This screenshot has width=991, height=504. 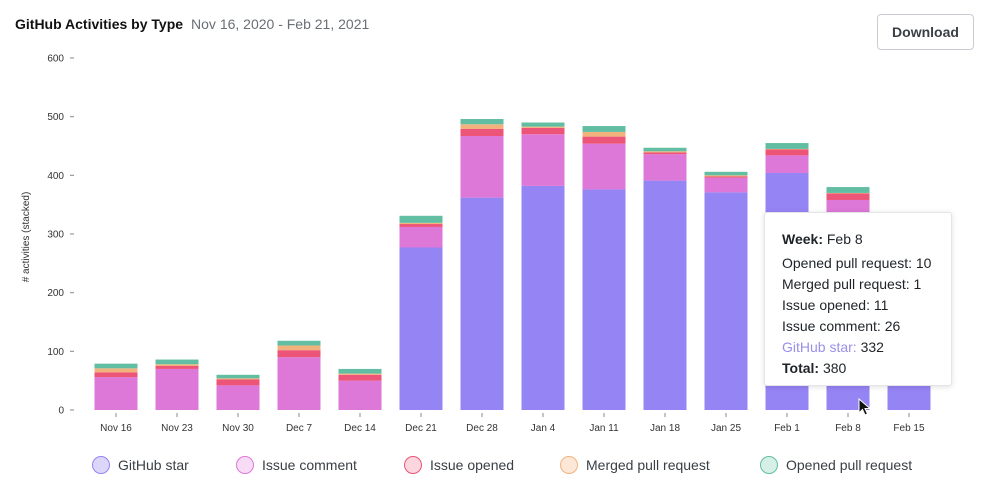 I want to click on x-tick-label: Feb 15, so click(x=909, y=428).